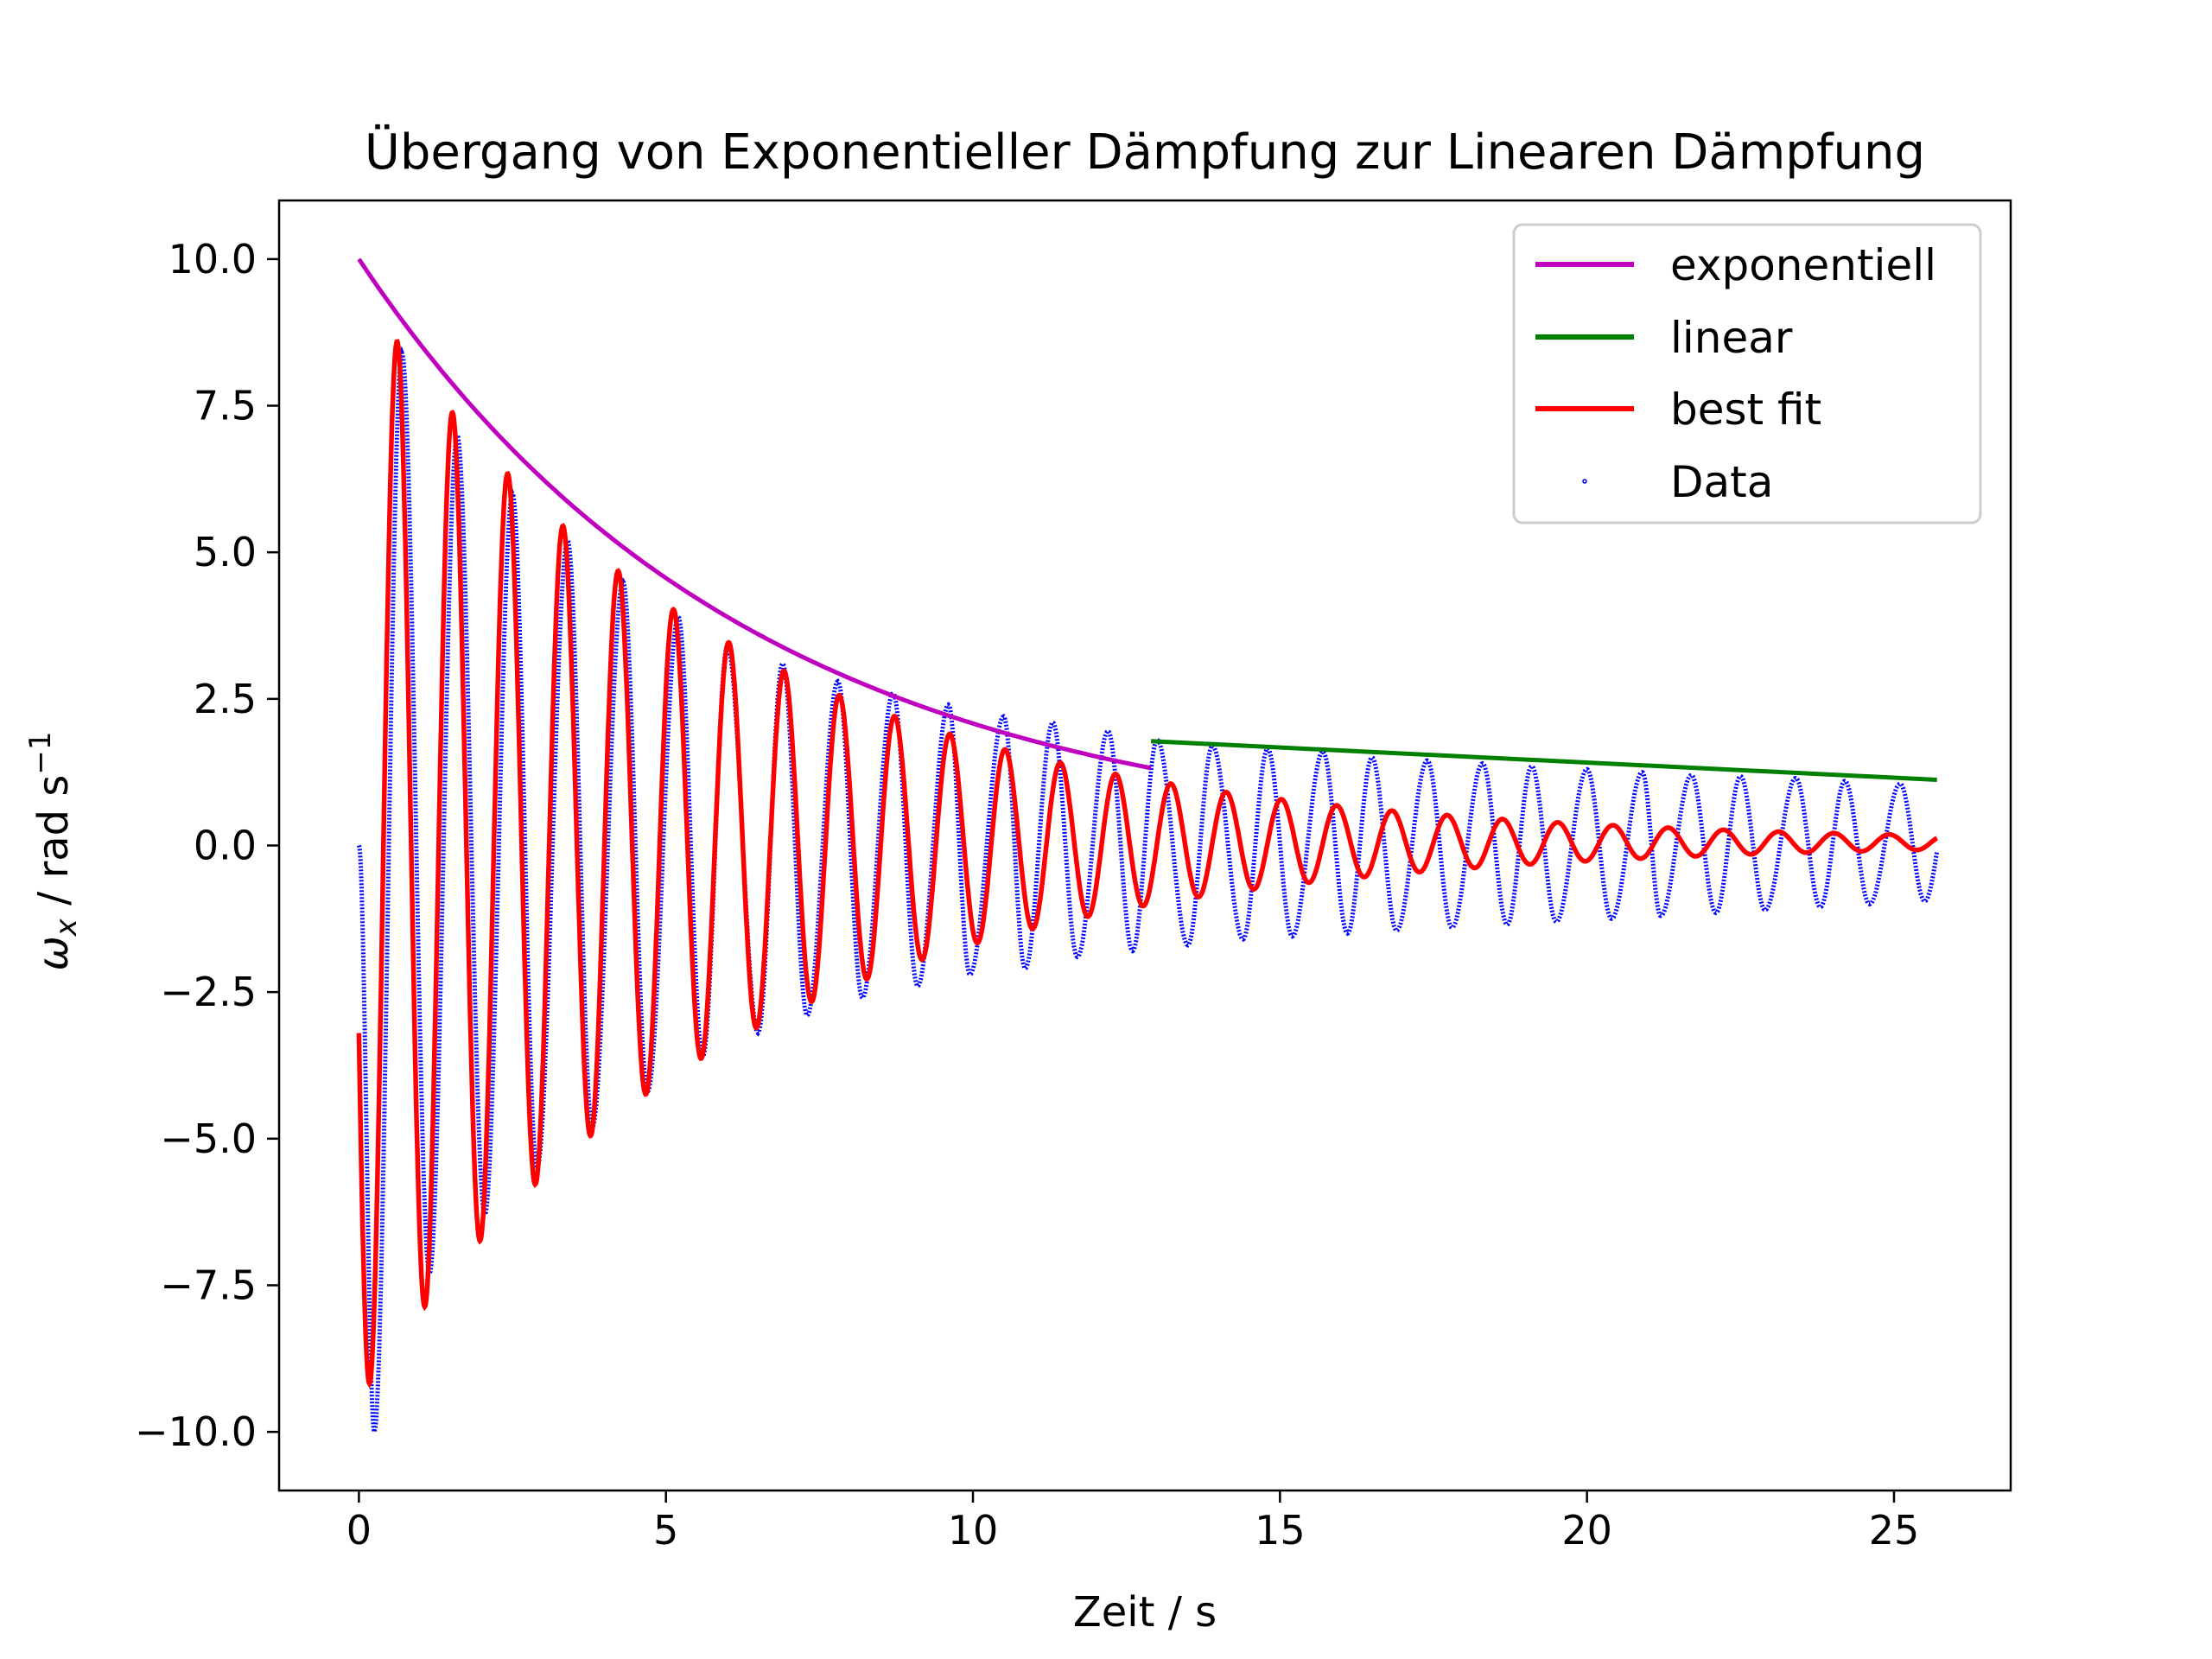 Image resolution: width=2212 pixels, height=1659 pixels. I want to click on y-axis-label: ωx / rad s−1, so click(53, 850).